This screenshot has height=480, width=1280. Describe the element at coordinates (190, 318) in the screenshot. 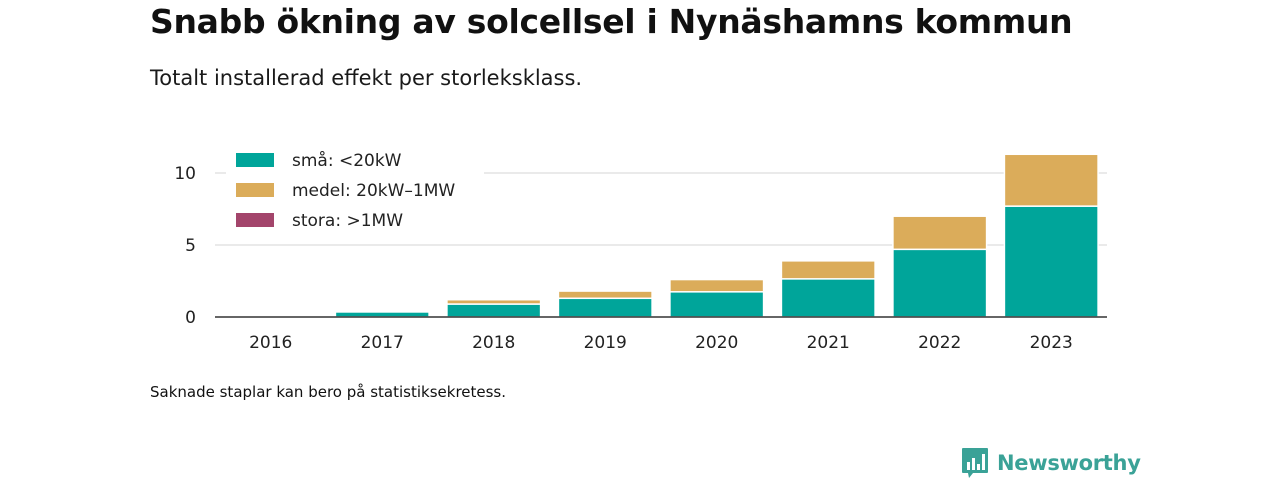

I see `y-tick-label: 0` at that location.